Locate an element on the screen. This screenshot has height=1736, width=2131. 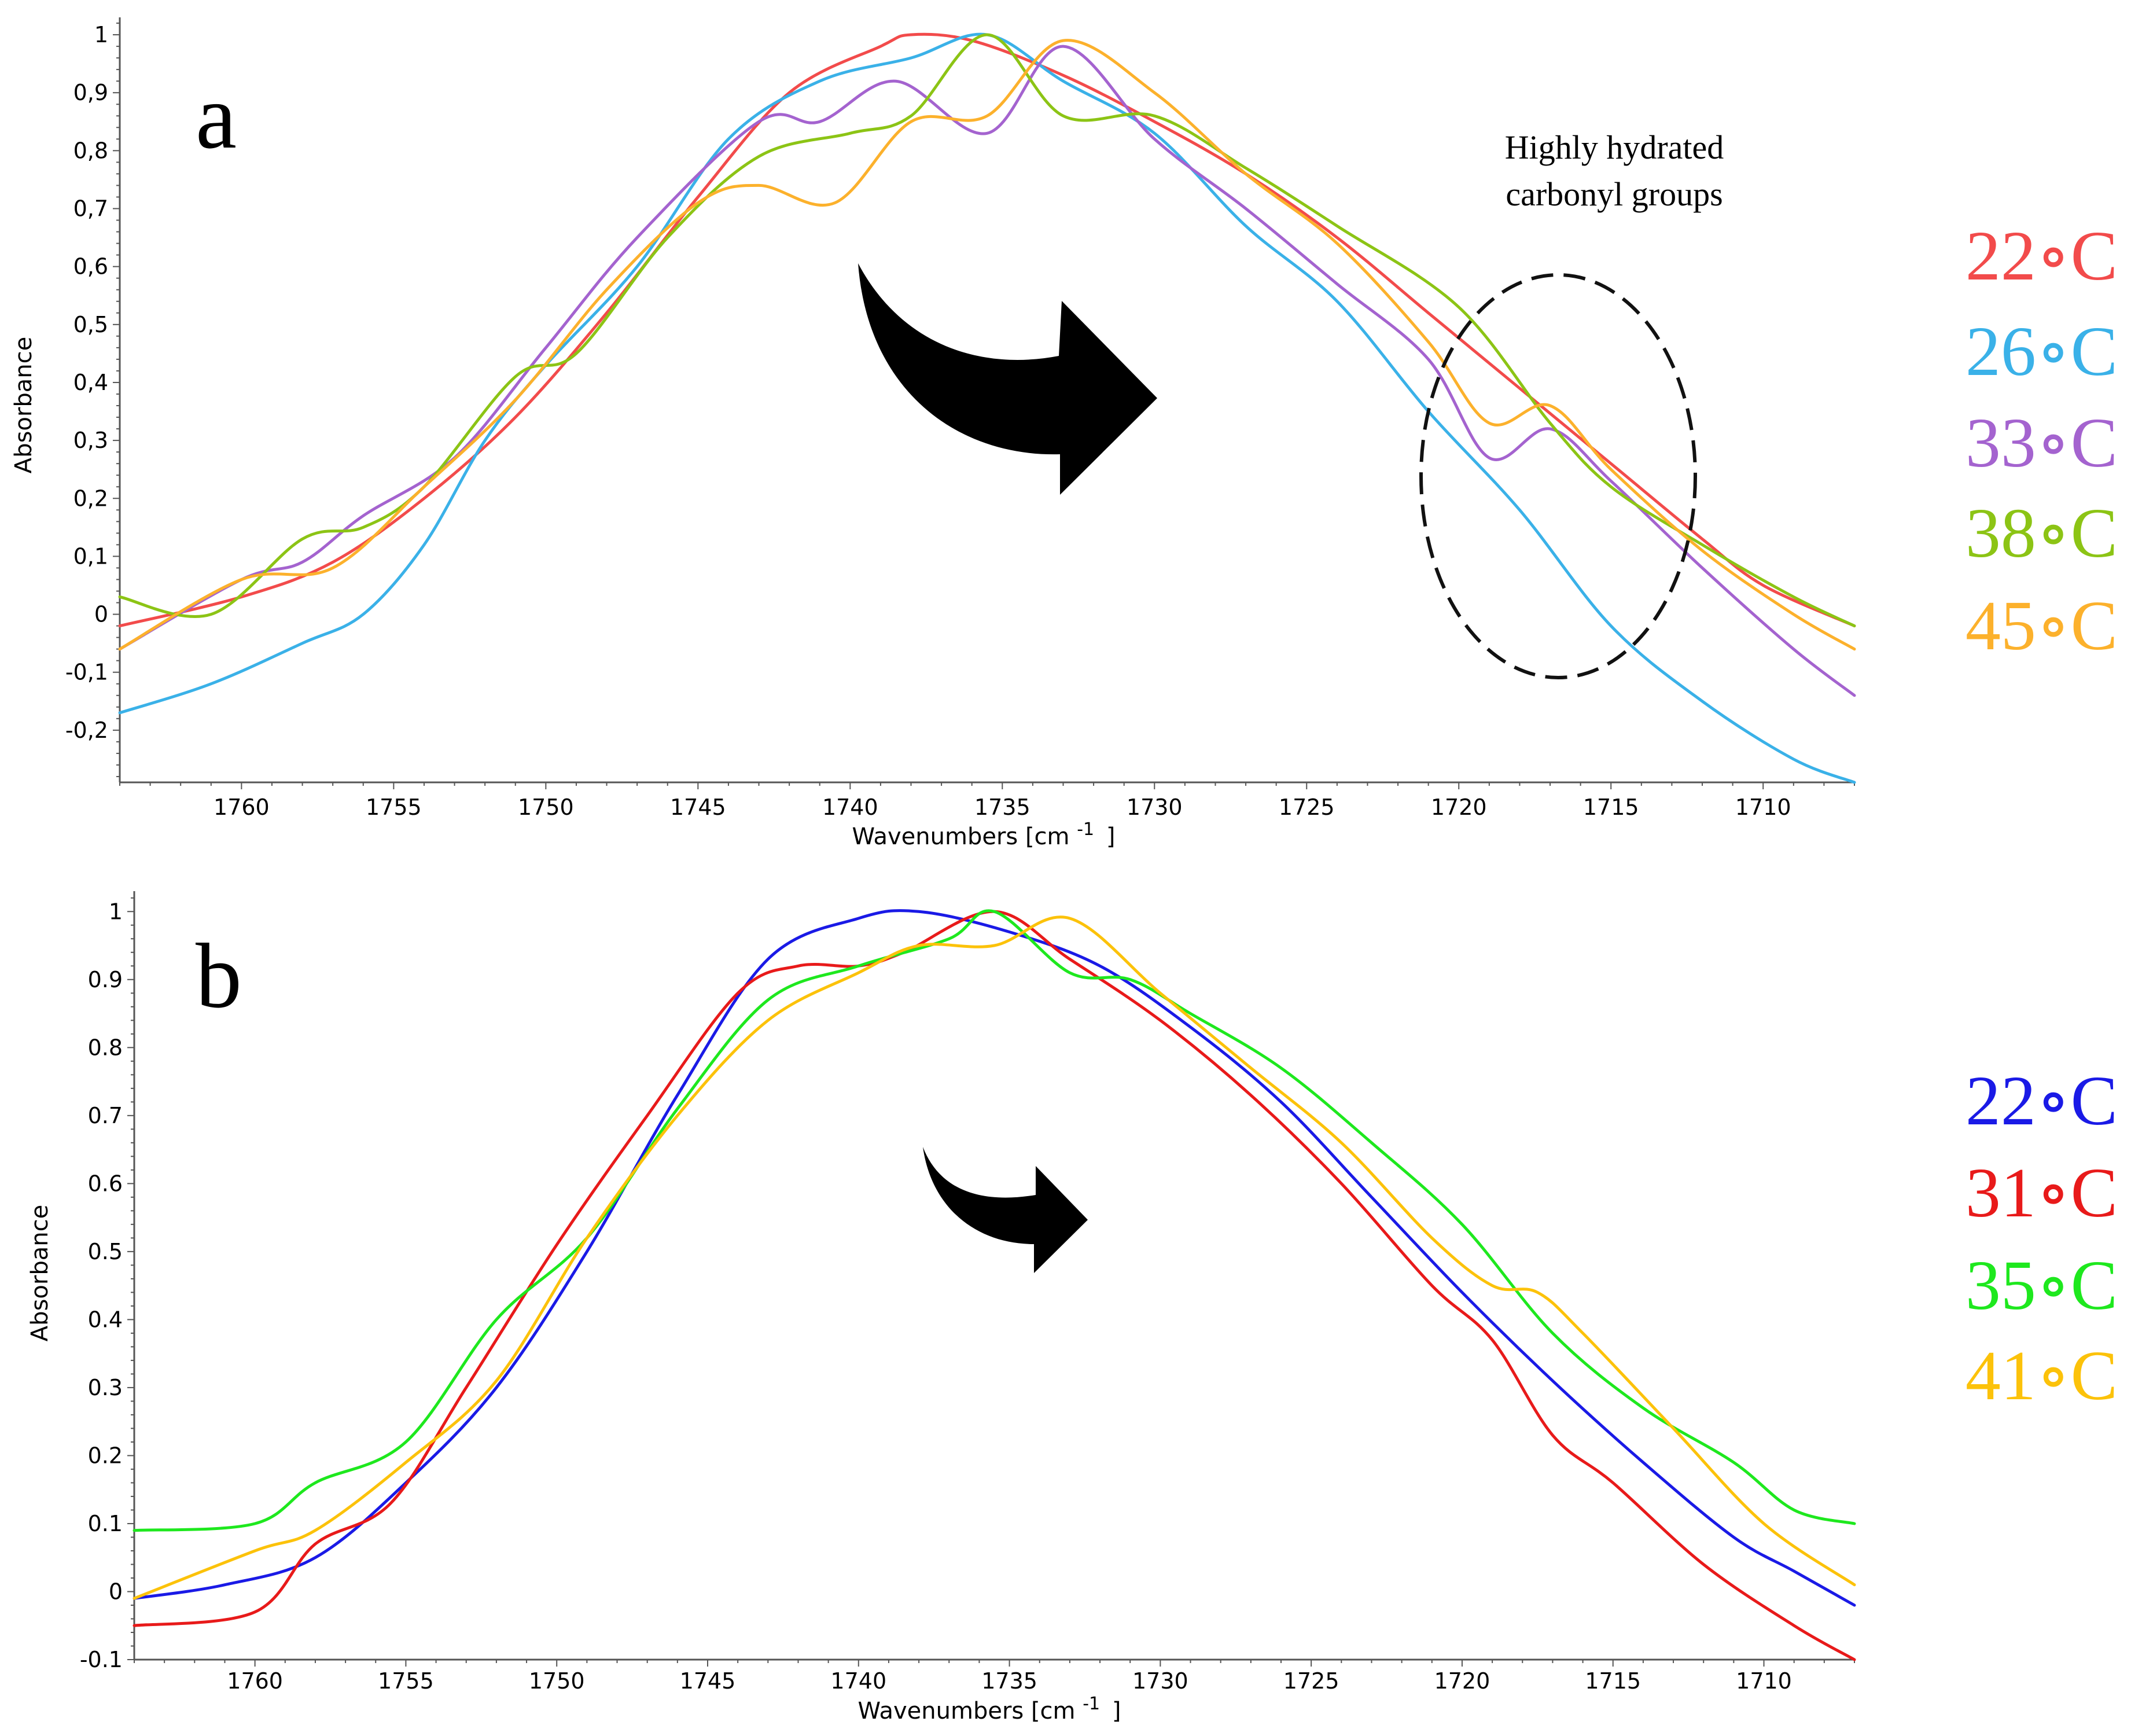
legend-a: 22∘C 26∘C 33∘C 38∘C 45∘C is located at coordinates (2042, 441).